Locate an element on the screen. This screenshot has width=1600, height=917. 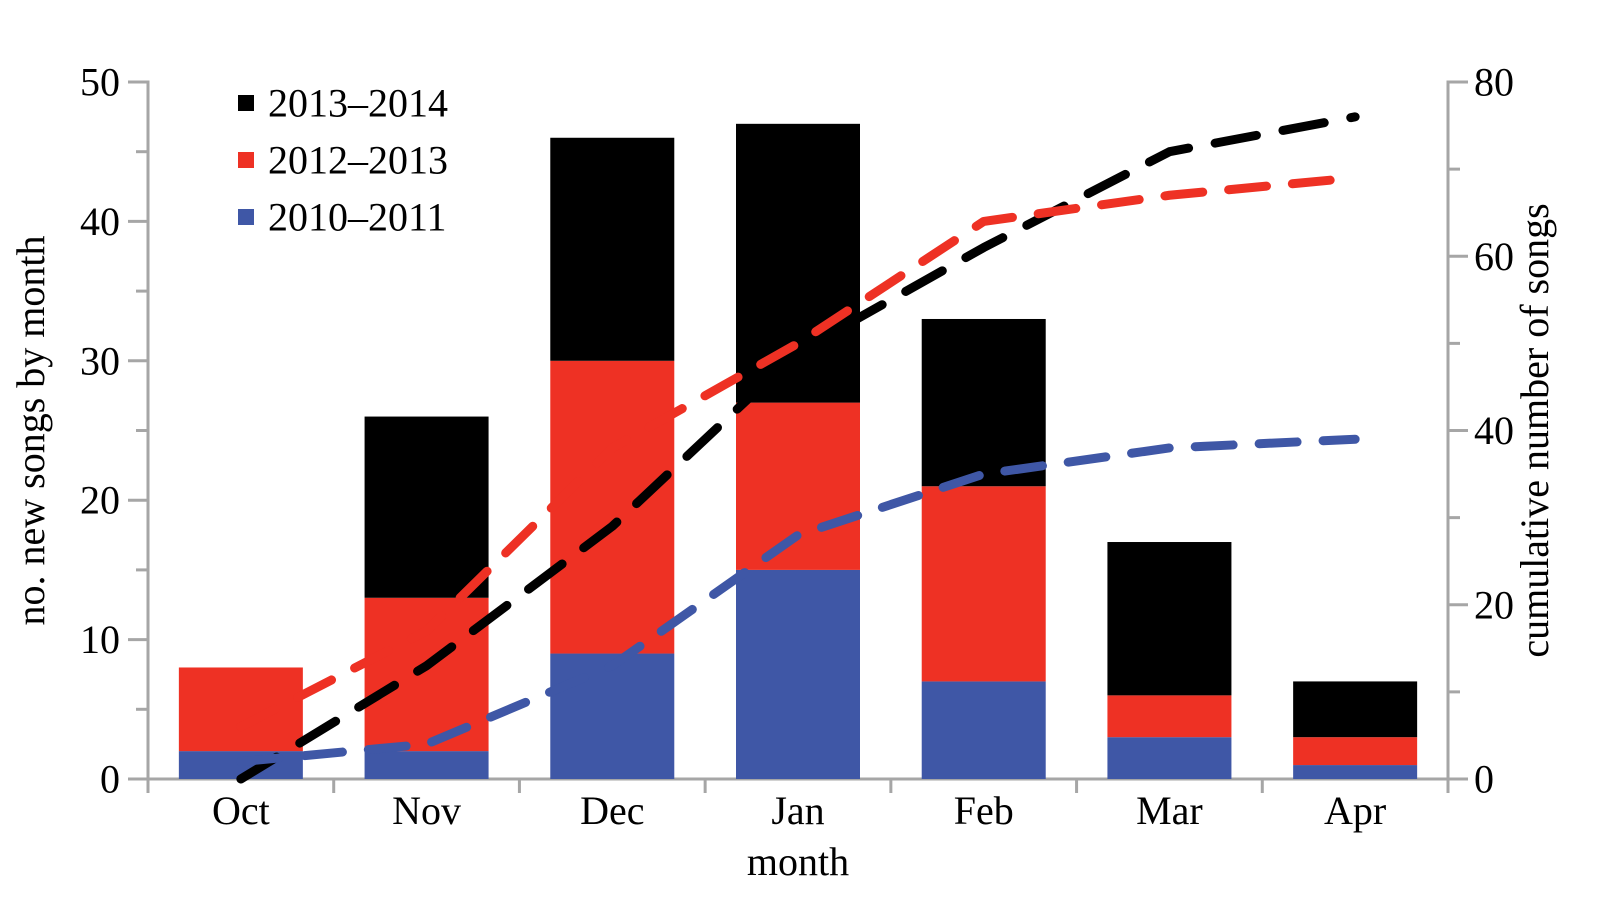
right-tick-label: 20 is located at coordinates (1494, 604).